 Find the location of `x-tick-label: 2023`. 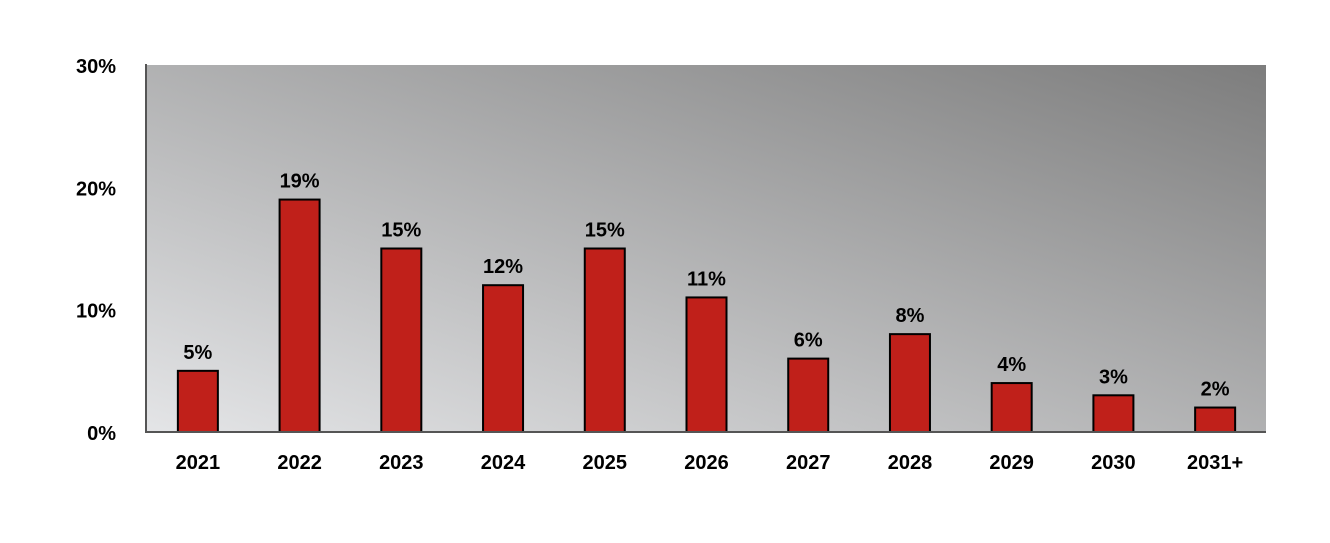

x-tick-label: 2023 is located at coordinates (401, 463).